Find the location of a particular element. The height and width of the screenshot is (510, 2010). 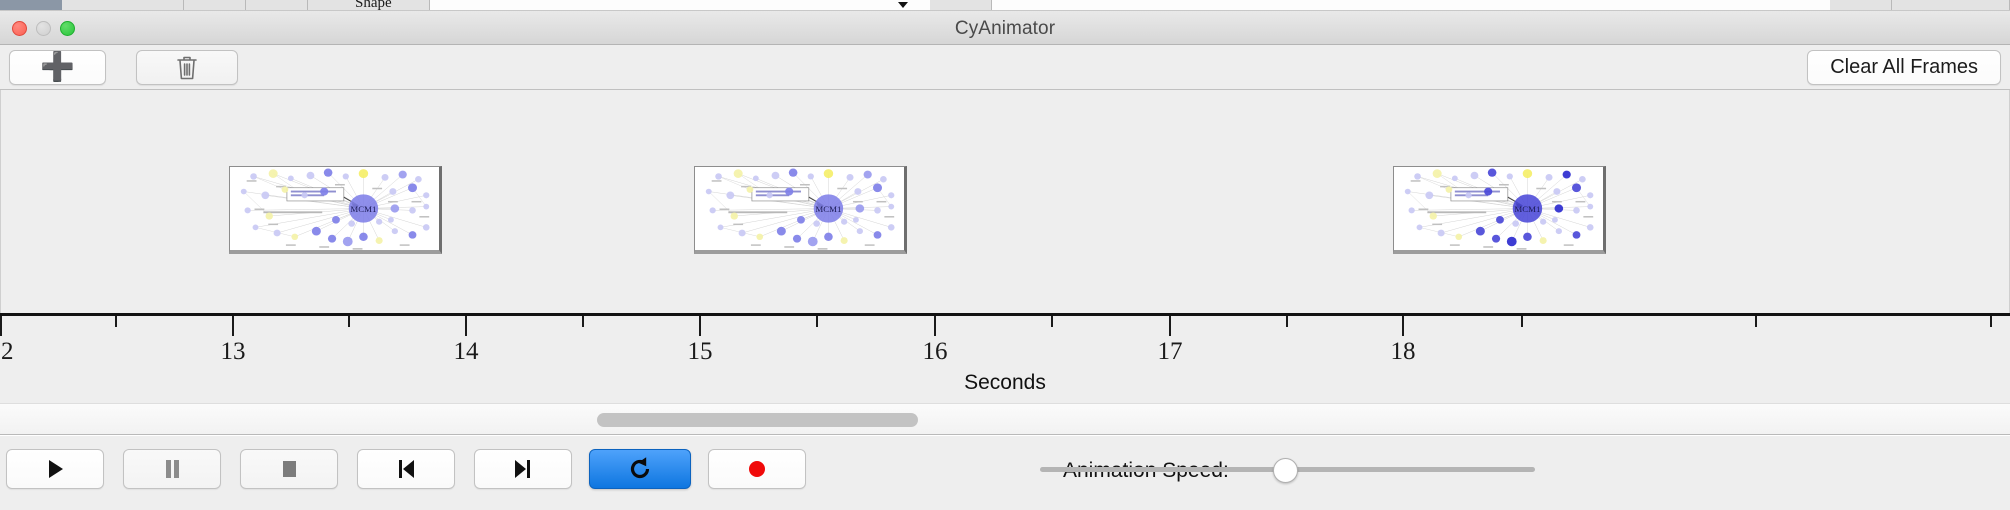

ruler-tick-label-17: 17 is located at coordinates (1170, 351).